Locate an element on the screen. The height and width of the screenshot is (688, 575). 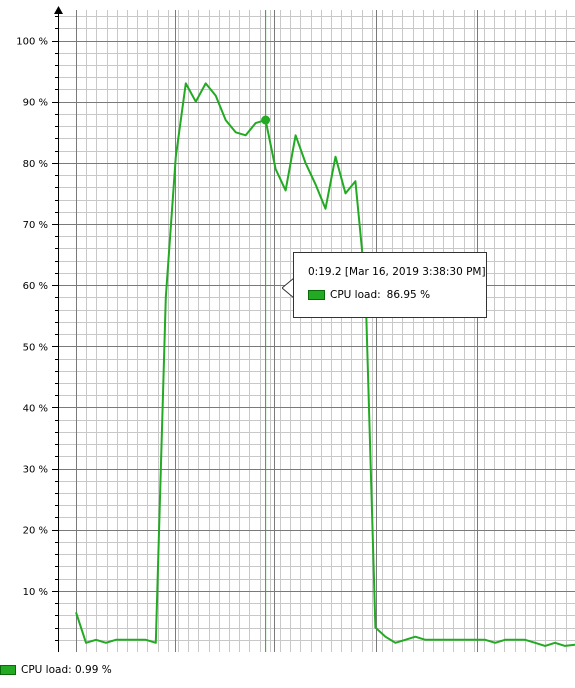
legend: CPU load: 0.99 % is located at coordinates (56, 670).